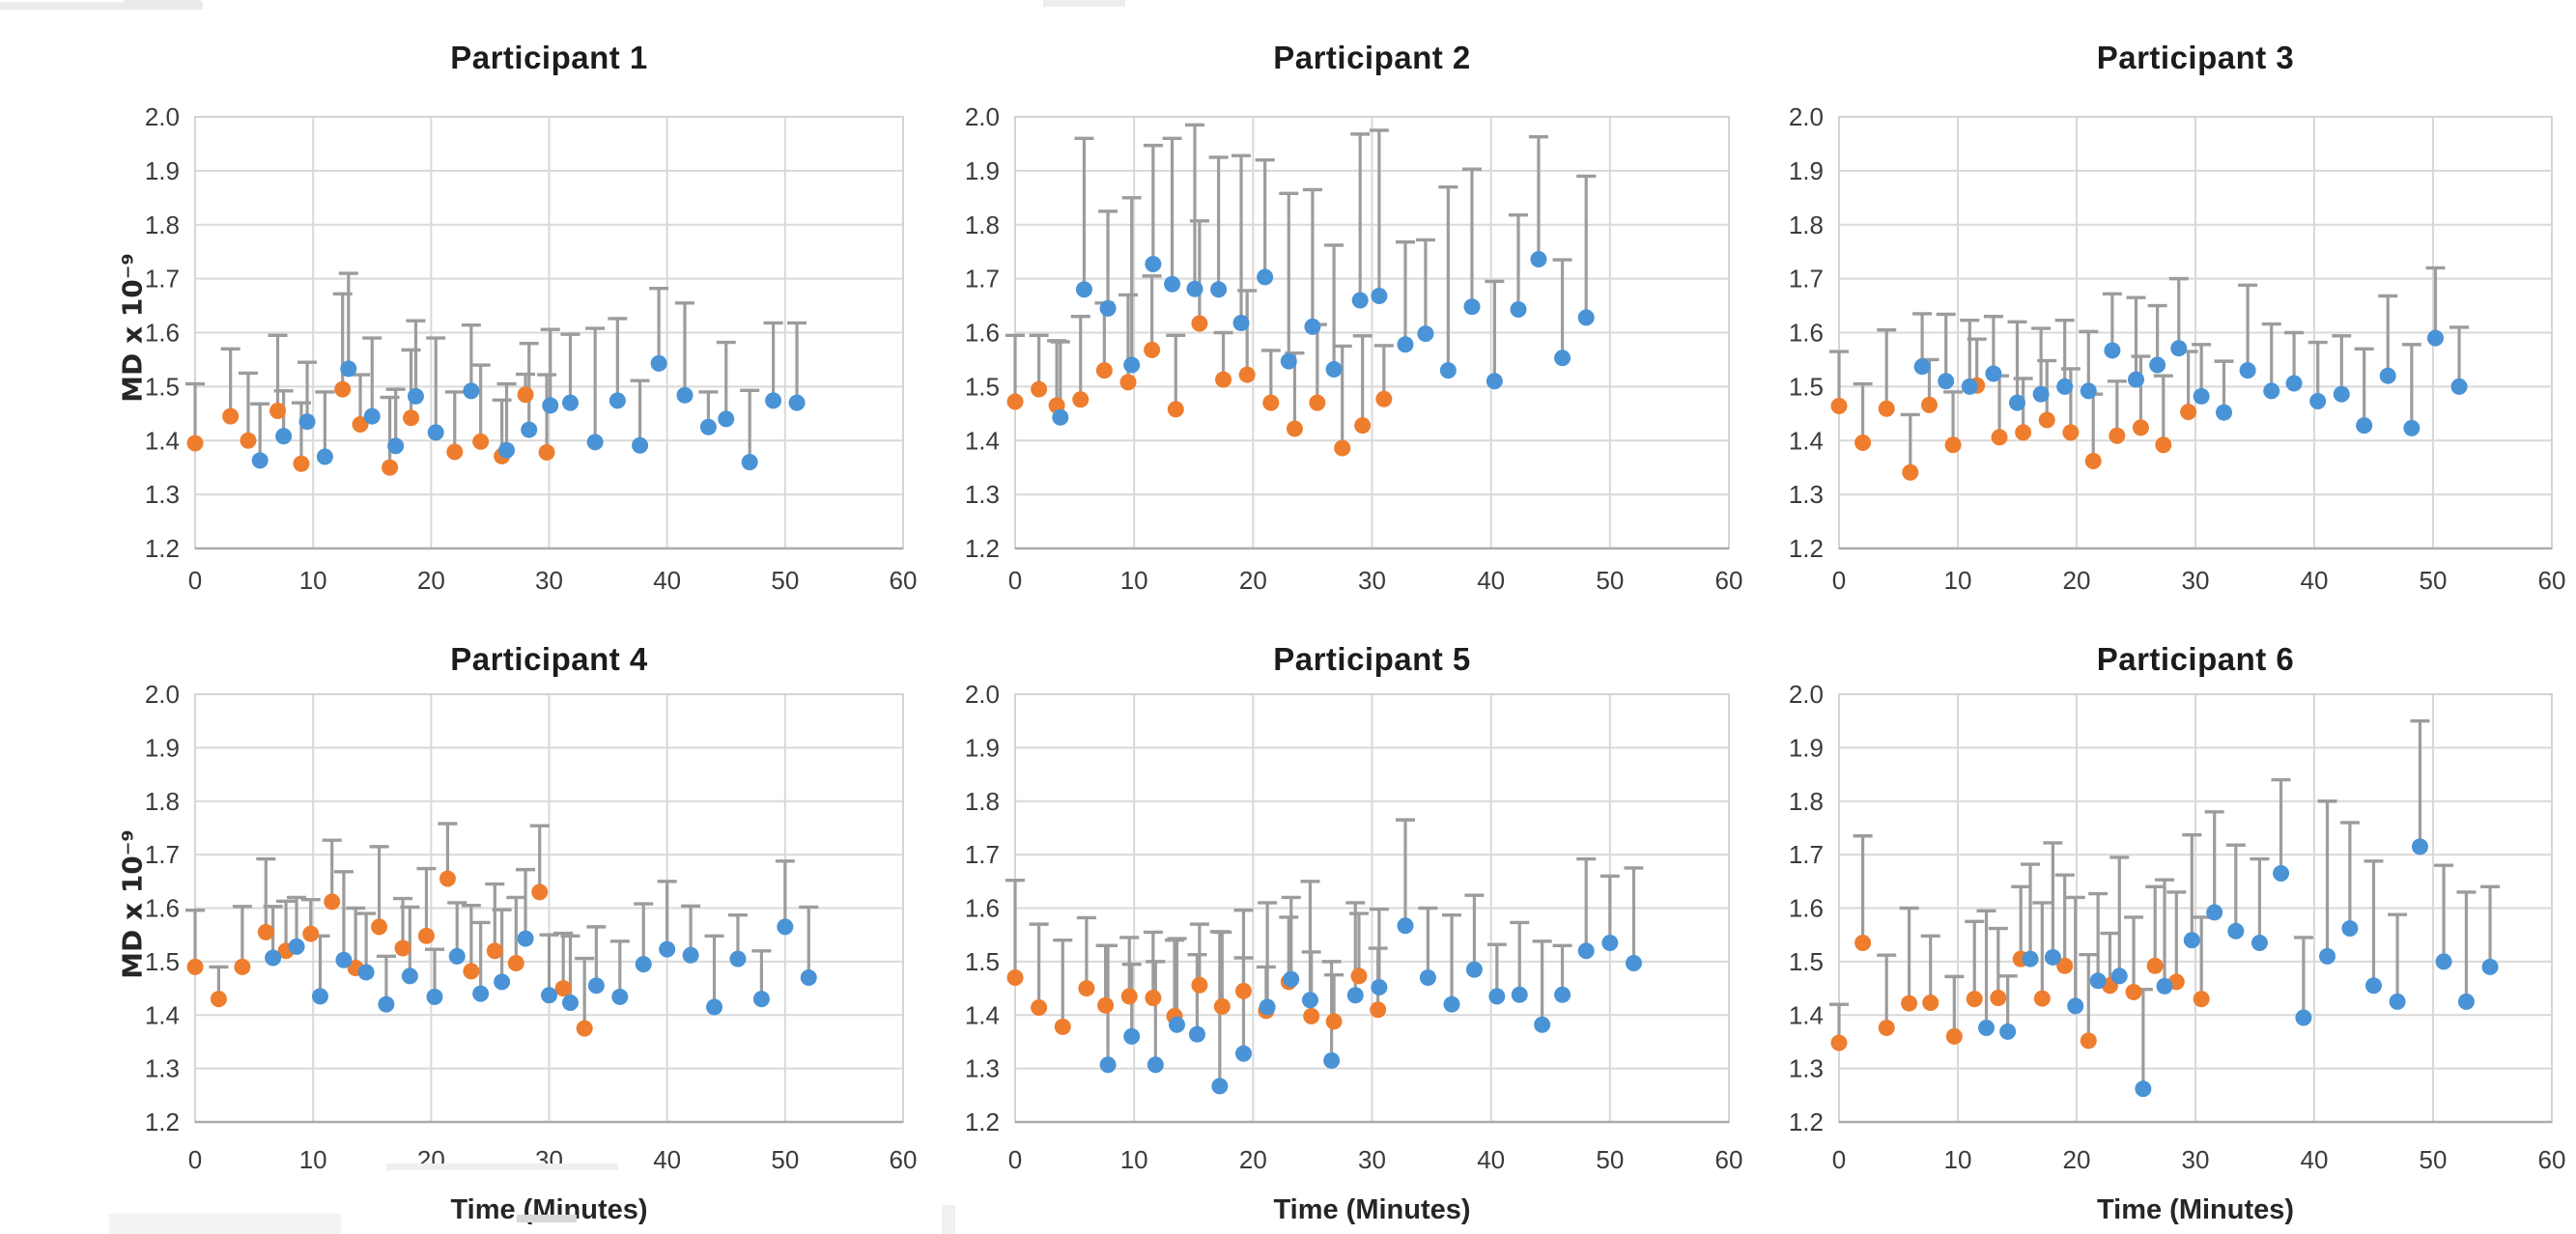 This screenshot has height=1234, width=2576. I want to click on participant-4-scatter-plot: 1.21.31.41.51.61.71.81.92.00 10 20 30 40 50 60, so click(531, 927).